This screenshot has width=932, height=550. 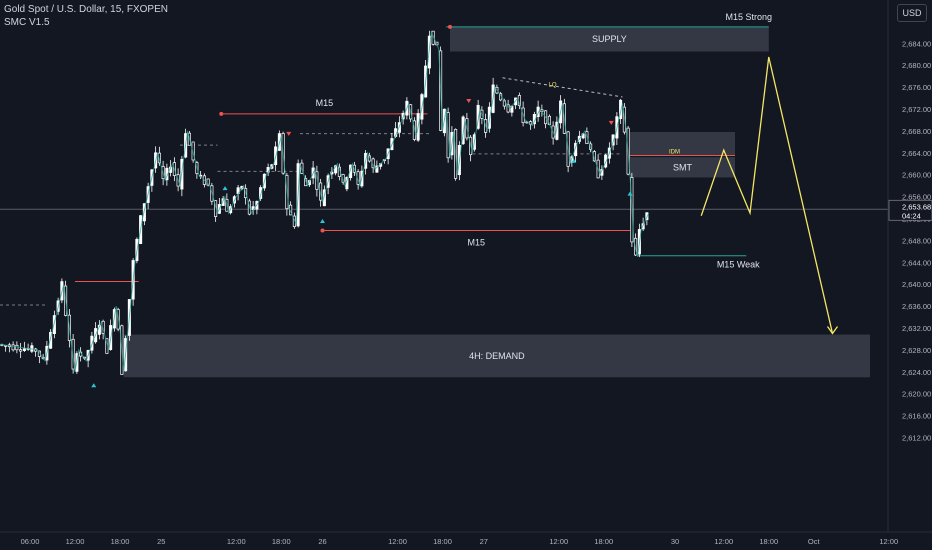 What do you see at coordinates (916, 350) in the screenshot?
I see `price-tick-label: 2,628.00` at bounding box center [916, 350].